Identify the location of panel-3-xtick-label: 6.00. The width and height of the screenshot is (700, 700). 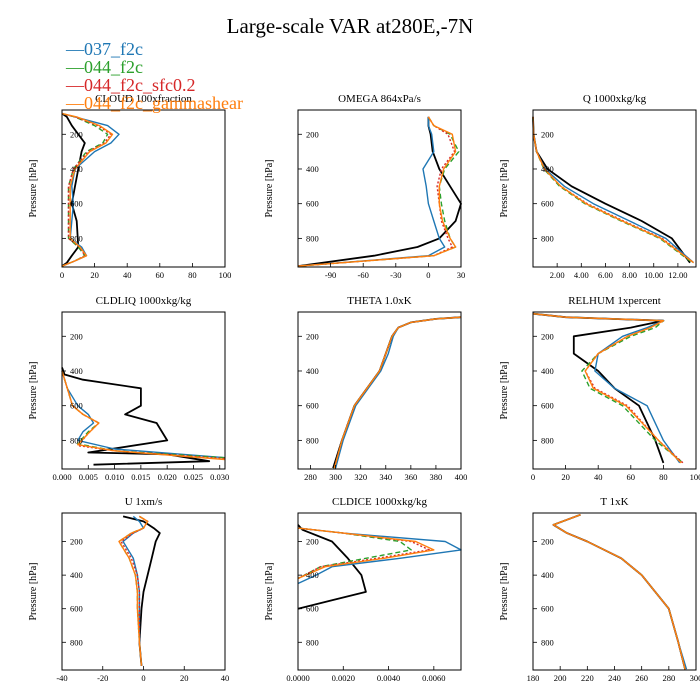
(605, 275).